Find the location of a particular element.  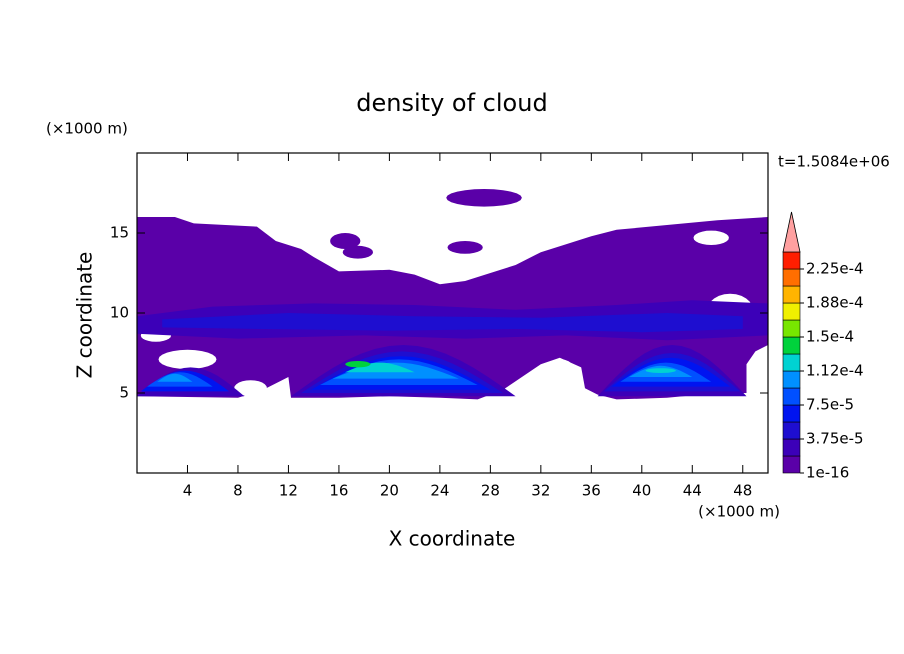

y-tick-label: 10 is located at coordinates (119, 313).